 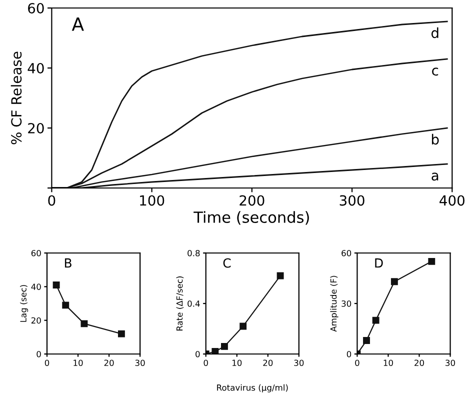 What do you see at coordinates (435, 176) in the screenshot?
I see `series-label: a` at bounding box center [435, 176].